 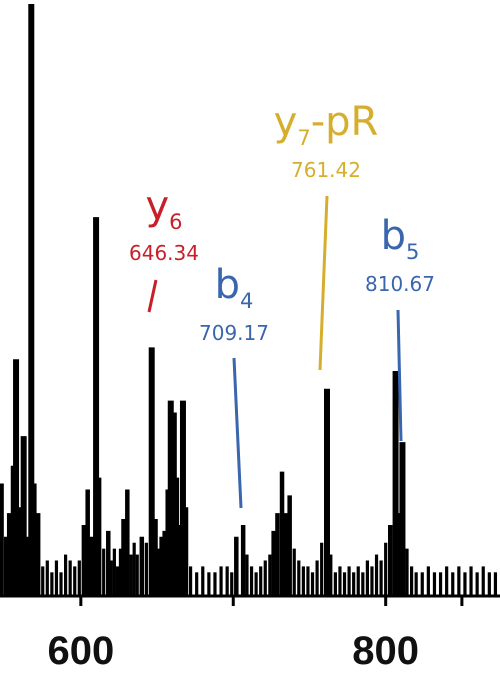 I want to click on ion-mz-value: 709.17, so click(x=234, y=333).